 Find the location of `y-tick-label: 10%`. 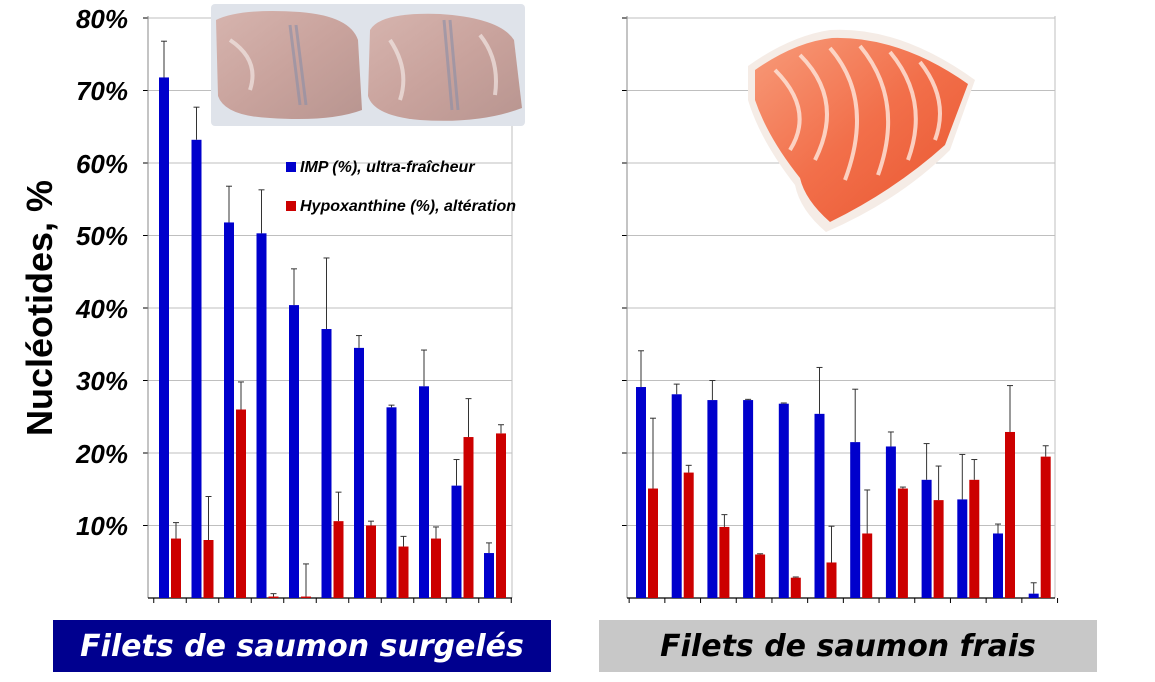

y-tick-label: 10% is located at coordinates (102, 526).